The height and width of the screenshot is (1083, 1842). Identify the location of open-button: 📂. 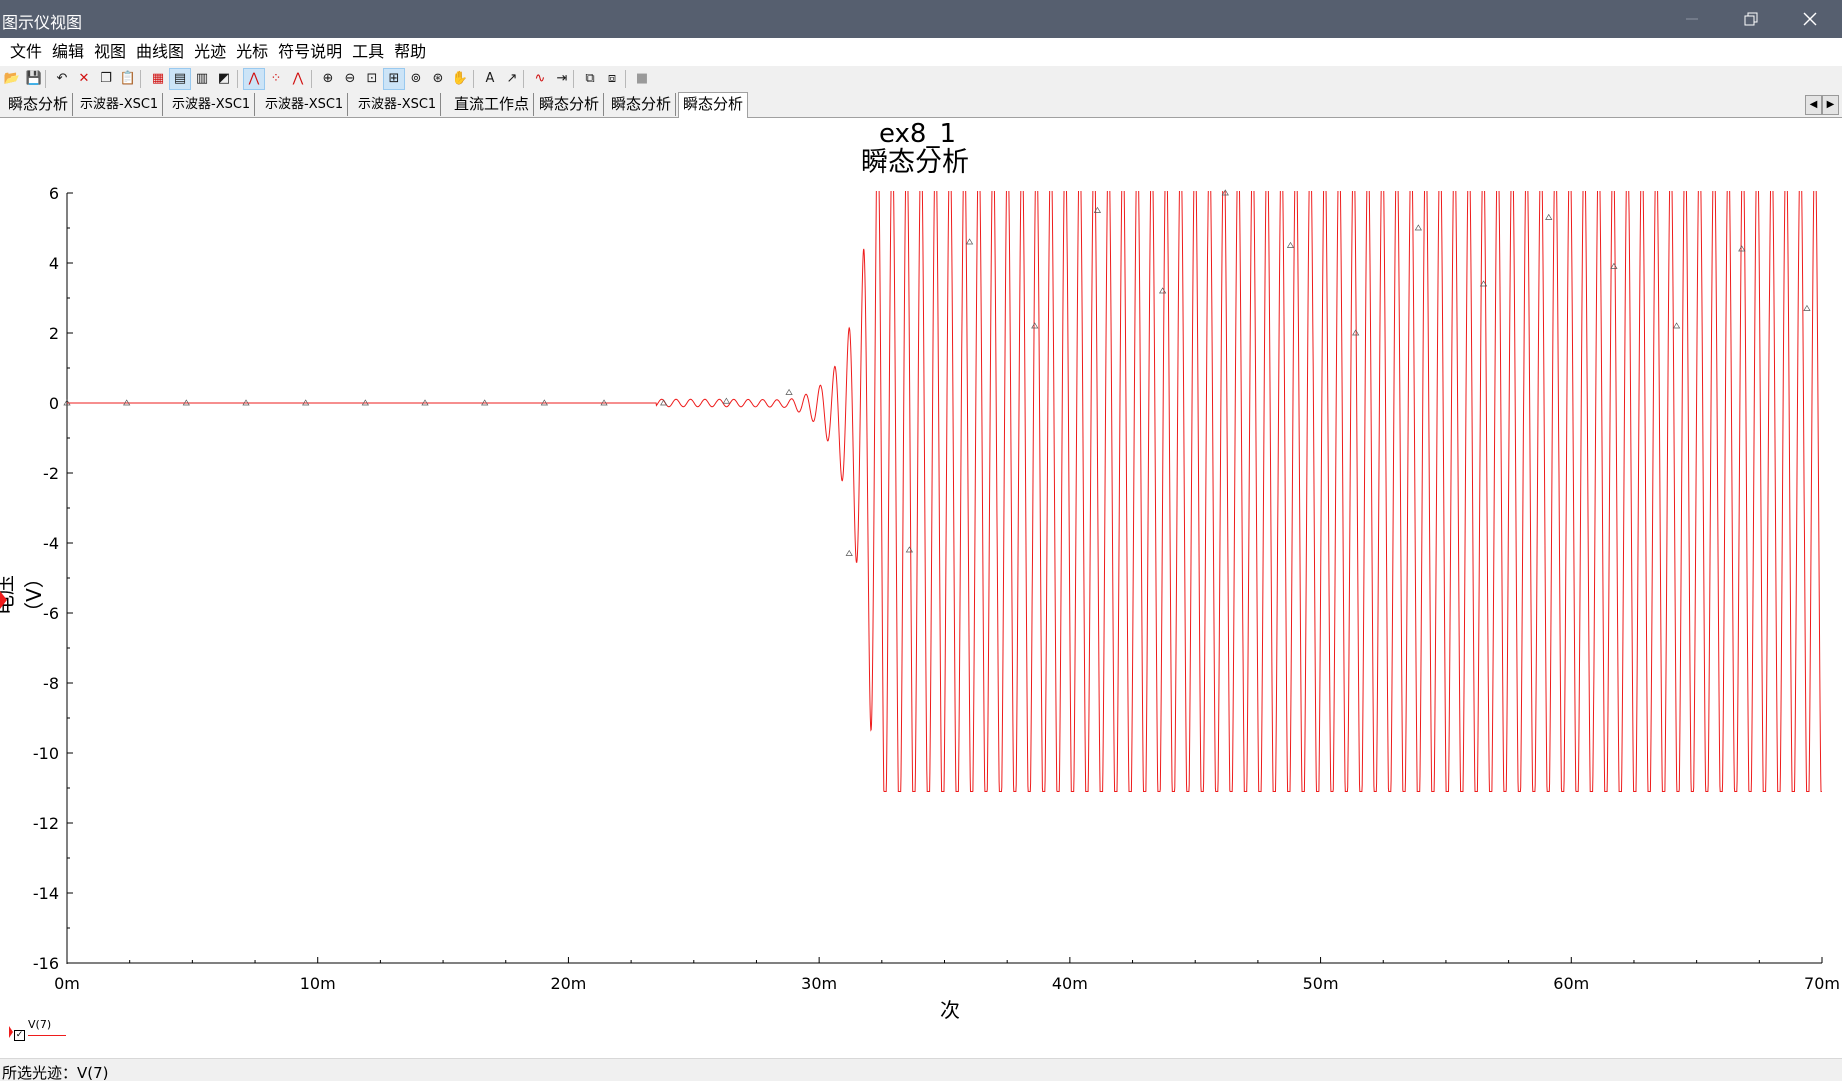
(12, 79).